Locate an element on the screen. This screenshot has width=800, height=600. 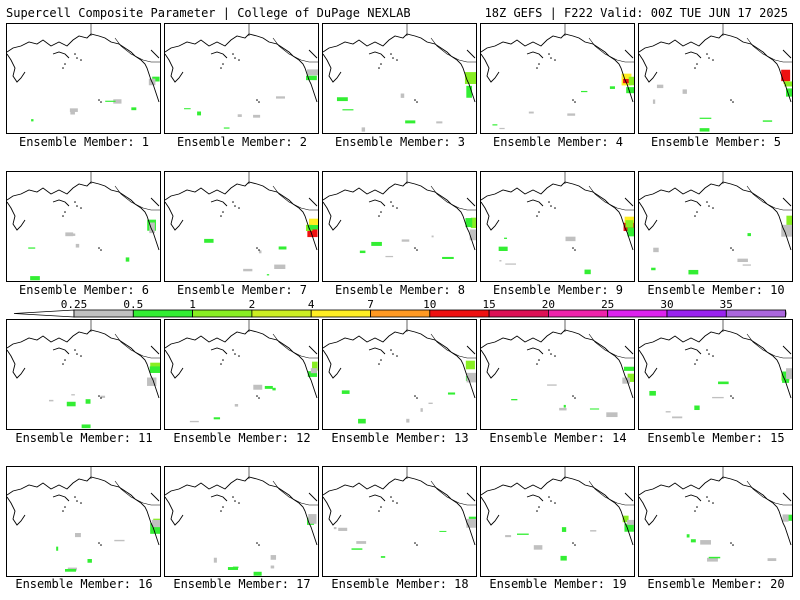
colorbar-tick-label: 0.5 is located at coordinates (133, 304).